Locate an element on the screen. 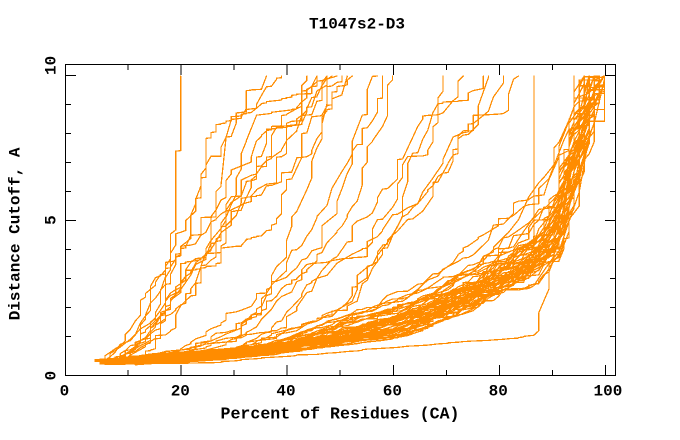 The height and width of the screenshot is (440, 680). svg-text: 10 is located at coordinates (51, 65).